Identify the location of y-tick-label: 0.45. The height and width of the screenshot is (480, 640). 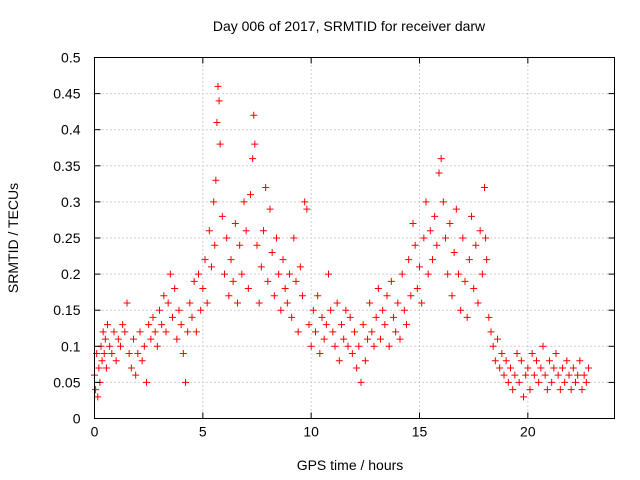
(66, 94).